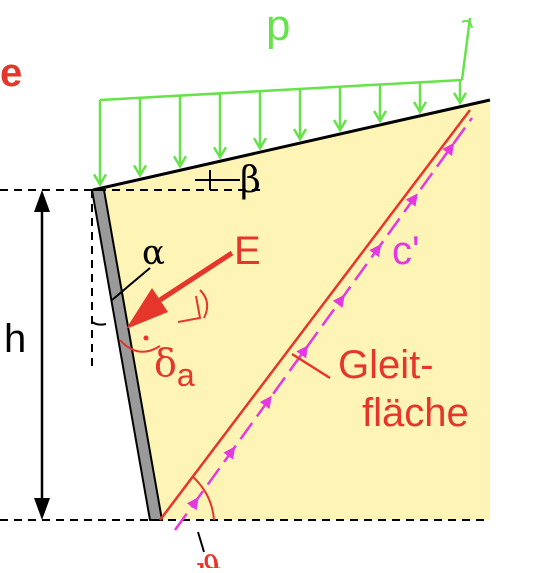  Describe the element at coordinates (153, 253) in the screenshot. I see `alpha-label: α` at that location.